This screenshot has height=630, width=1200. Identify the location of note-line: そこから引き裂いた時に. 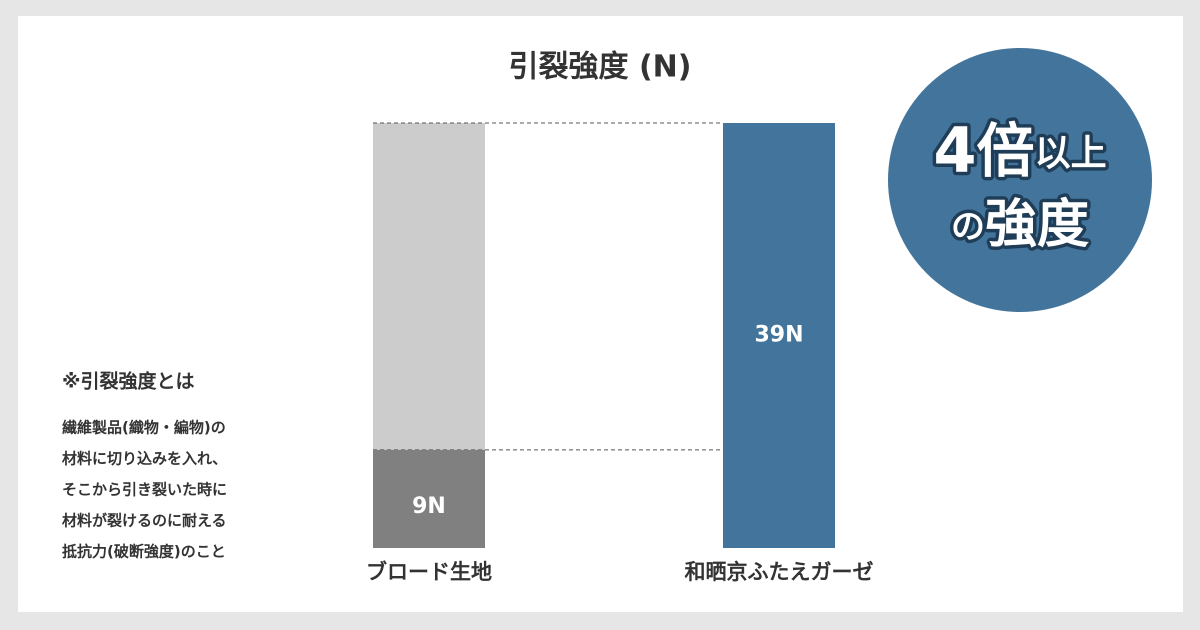
(144, 490).